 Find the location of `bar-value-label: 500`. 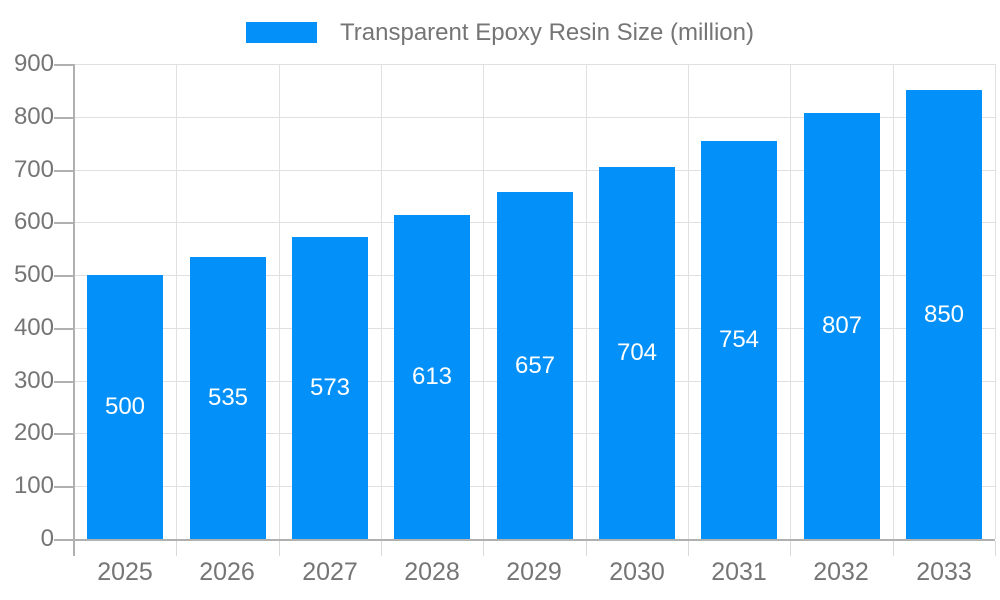

bar-value-label: 500 is located at coordinates (125, 406).